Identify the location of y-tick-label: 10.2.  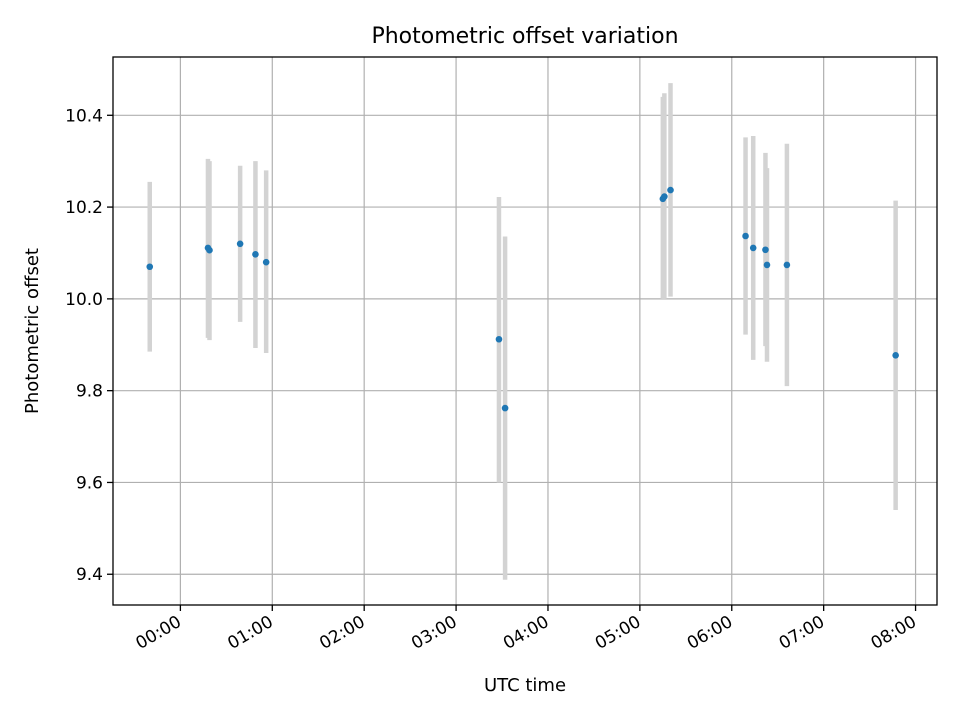
(84, 208).